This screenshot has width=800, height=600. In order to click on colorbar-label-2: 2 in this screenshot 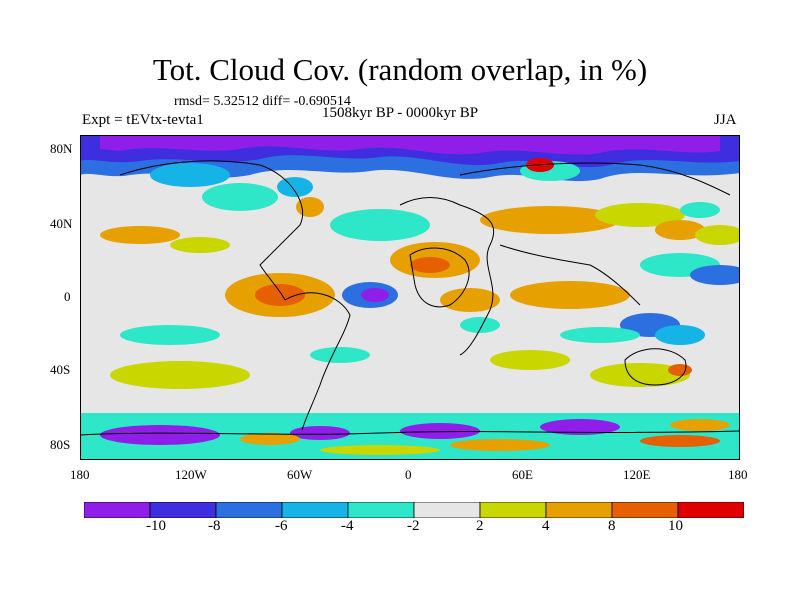, I will do `click(480, 526)`.